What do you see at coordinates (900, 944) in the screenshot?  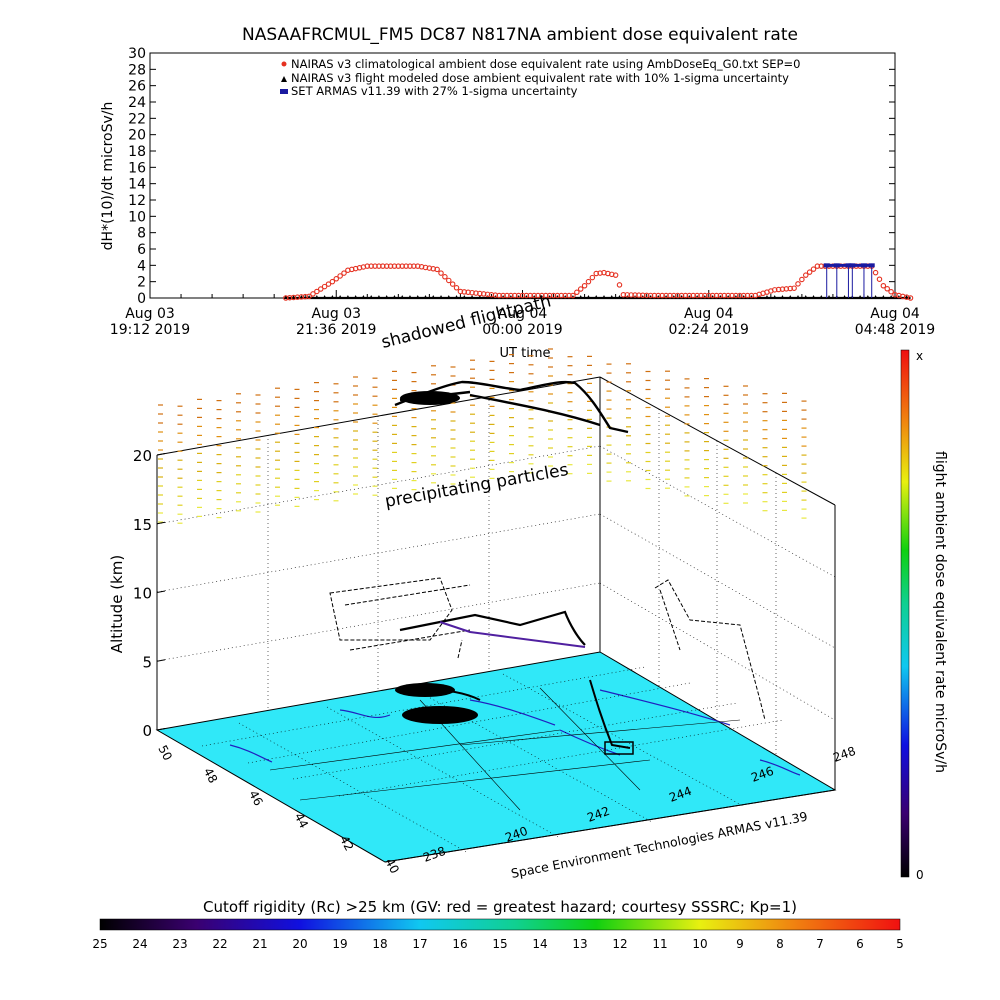 I see `rigidity-tick-label: 5` at bounding box center [900, 944].